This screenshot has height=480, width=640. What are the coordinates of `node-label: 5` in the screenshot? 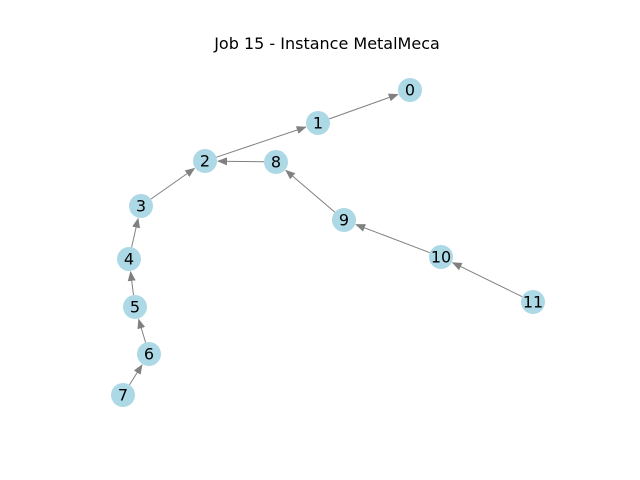 It's located at (135, 307).